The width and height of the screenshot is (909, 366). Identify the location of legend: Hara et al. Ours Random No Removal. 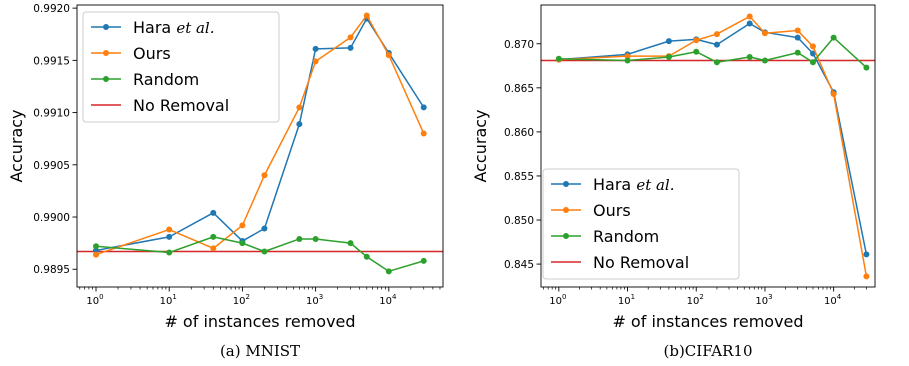
(641, 224).